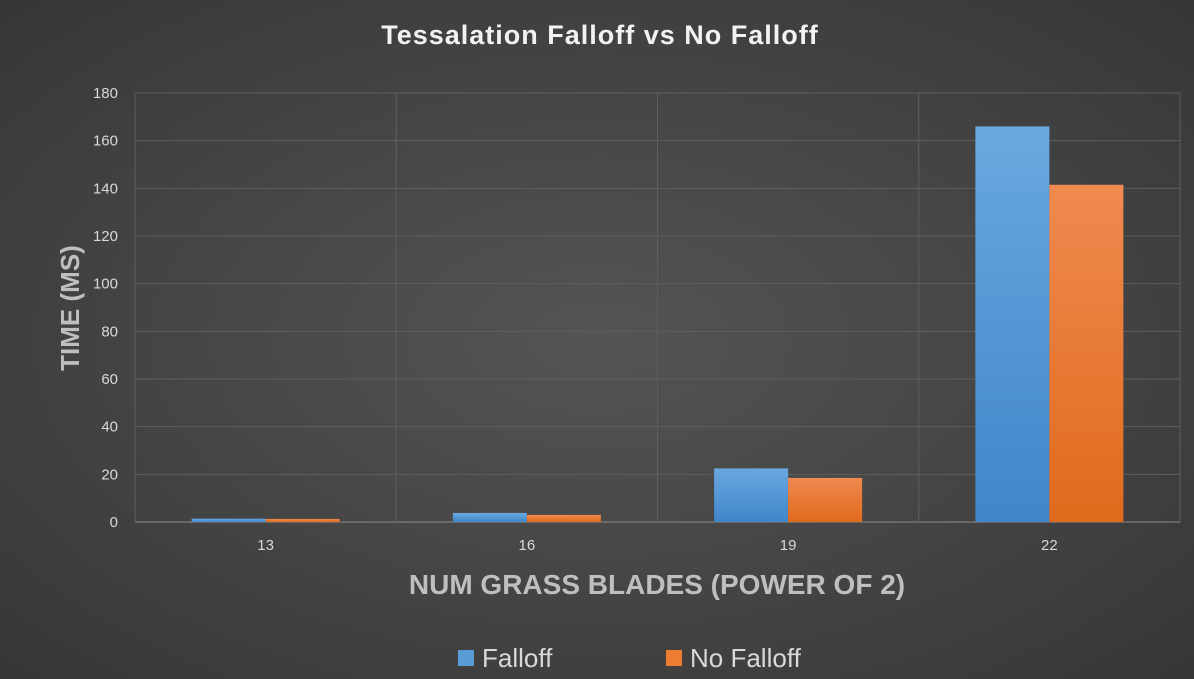 This screenshot has width=1194, height=679. What do you see at coordinates (105, 188) in the screenshot?
I see `y-tick-label: 140` at bounding box center [105, 188].